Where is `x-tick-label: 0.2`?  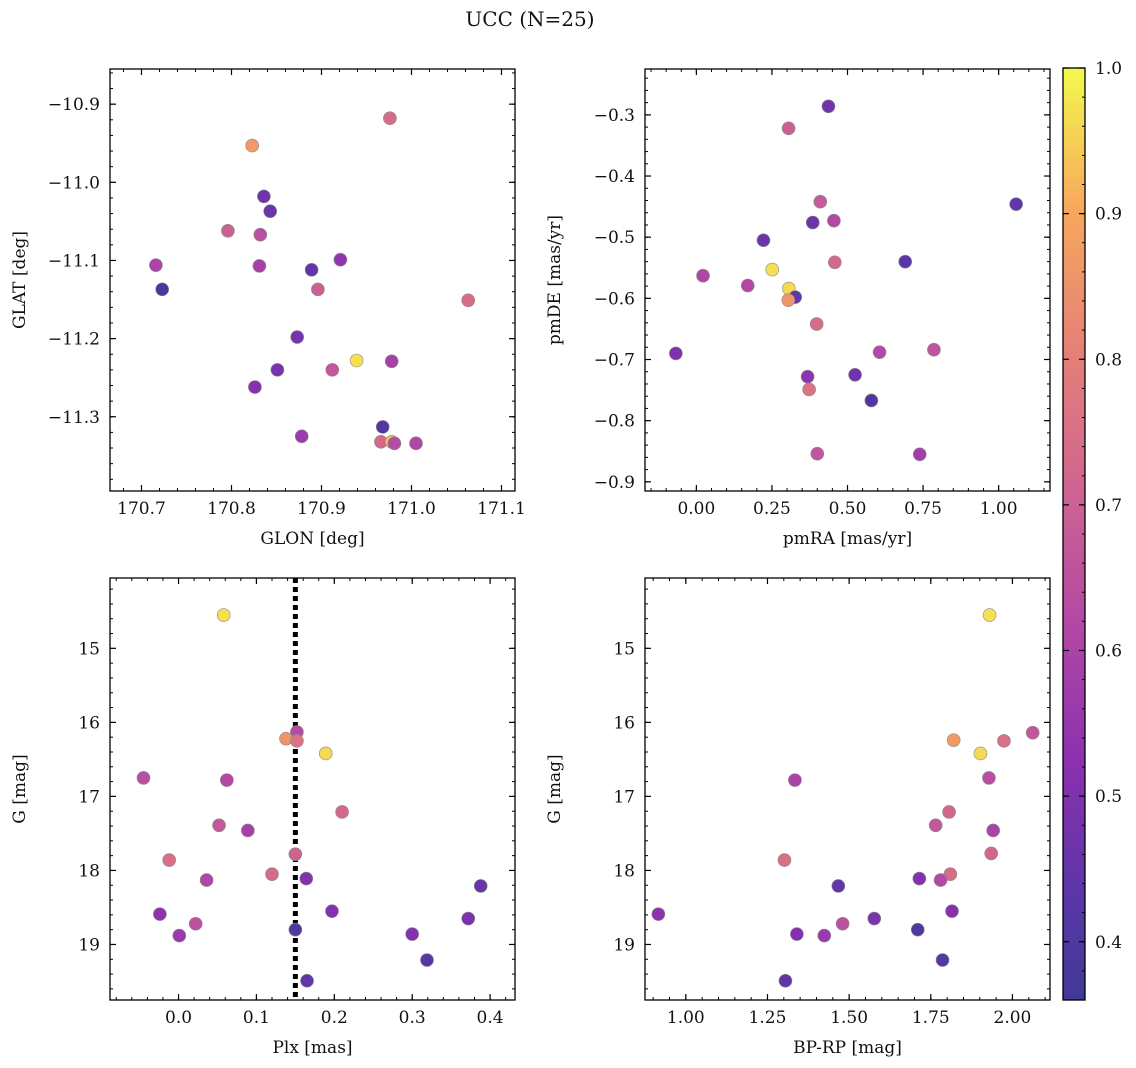
x-tick-label: 0.2 is located at coordinates (334, 1018).